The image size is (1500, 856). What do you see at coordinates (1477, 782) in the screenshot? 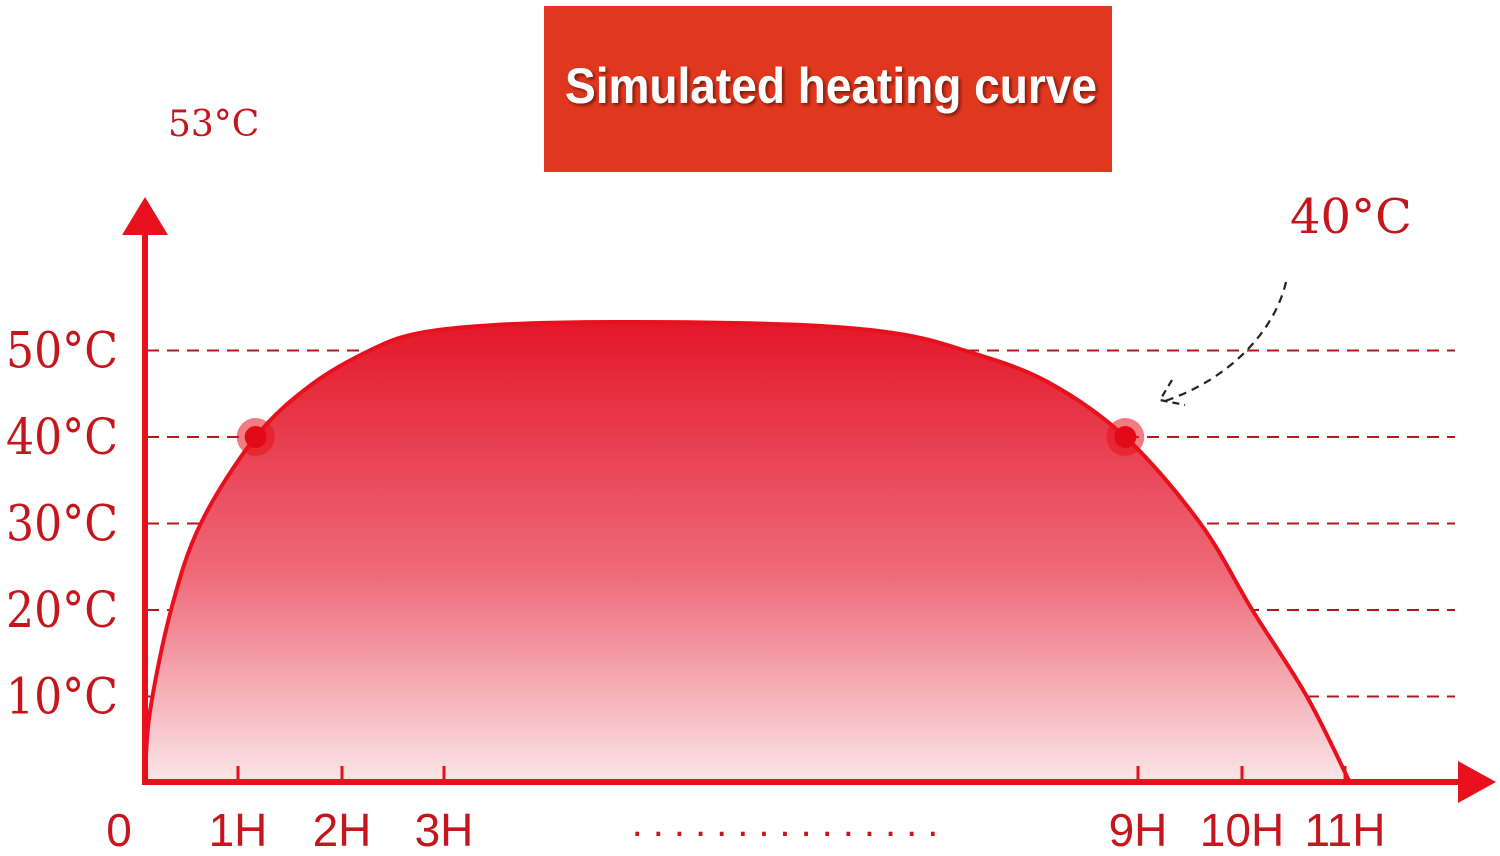
I see `x-axis-arrowhead-icon` at bounding box center [1477, 782].